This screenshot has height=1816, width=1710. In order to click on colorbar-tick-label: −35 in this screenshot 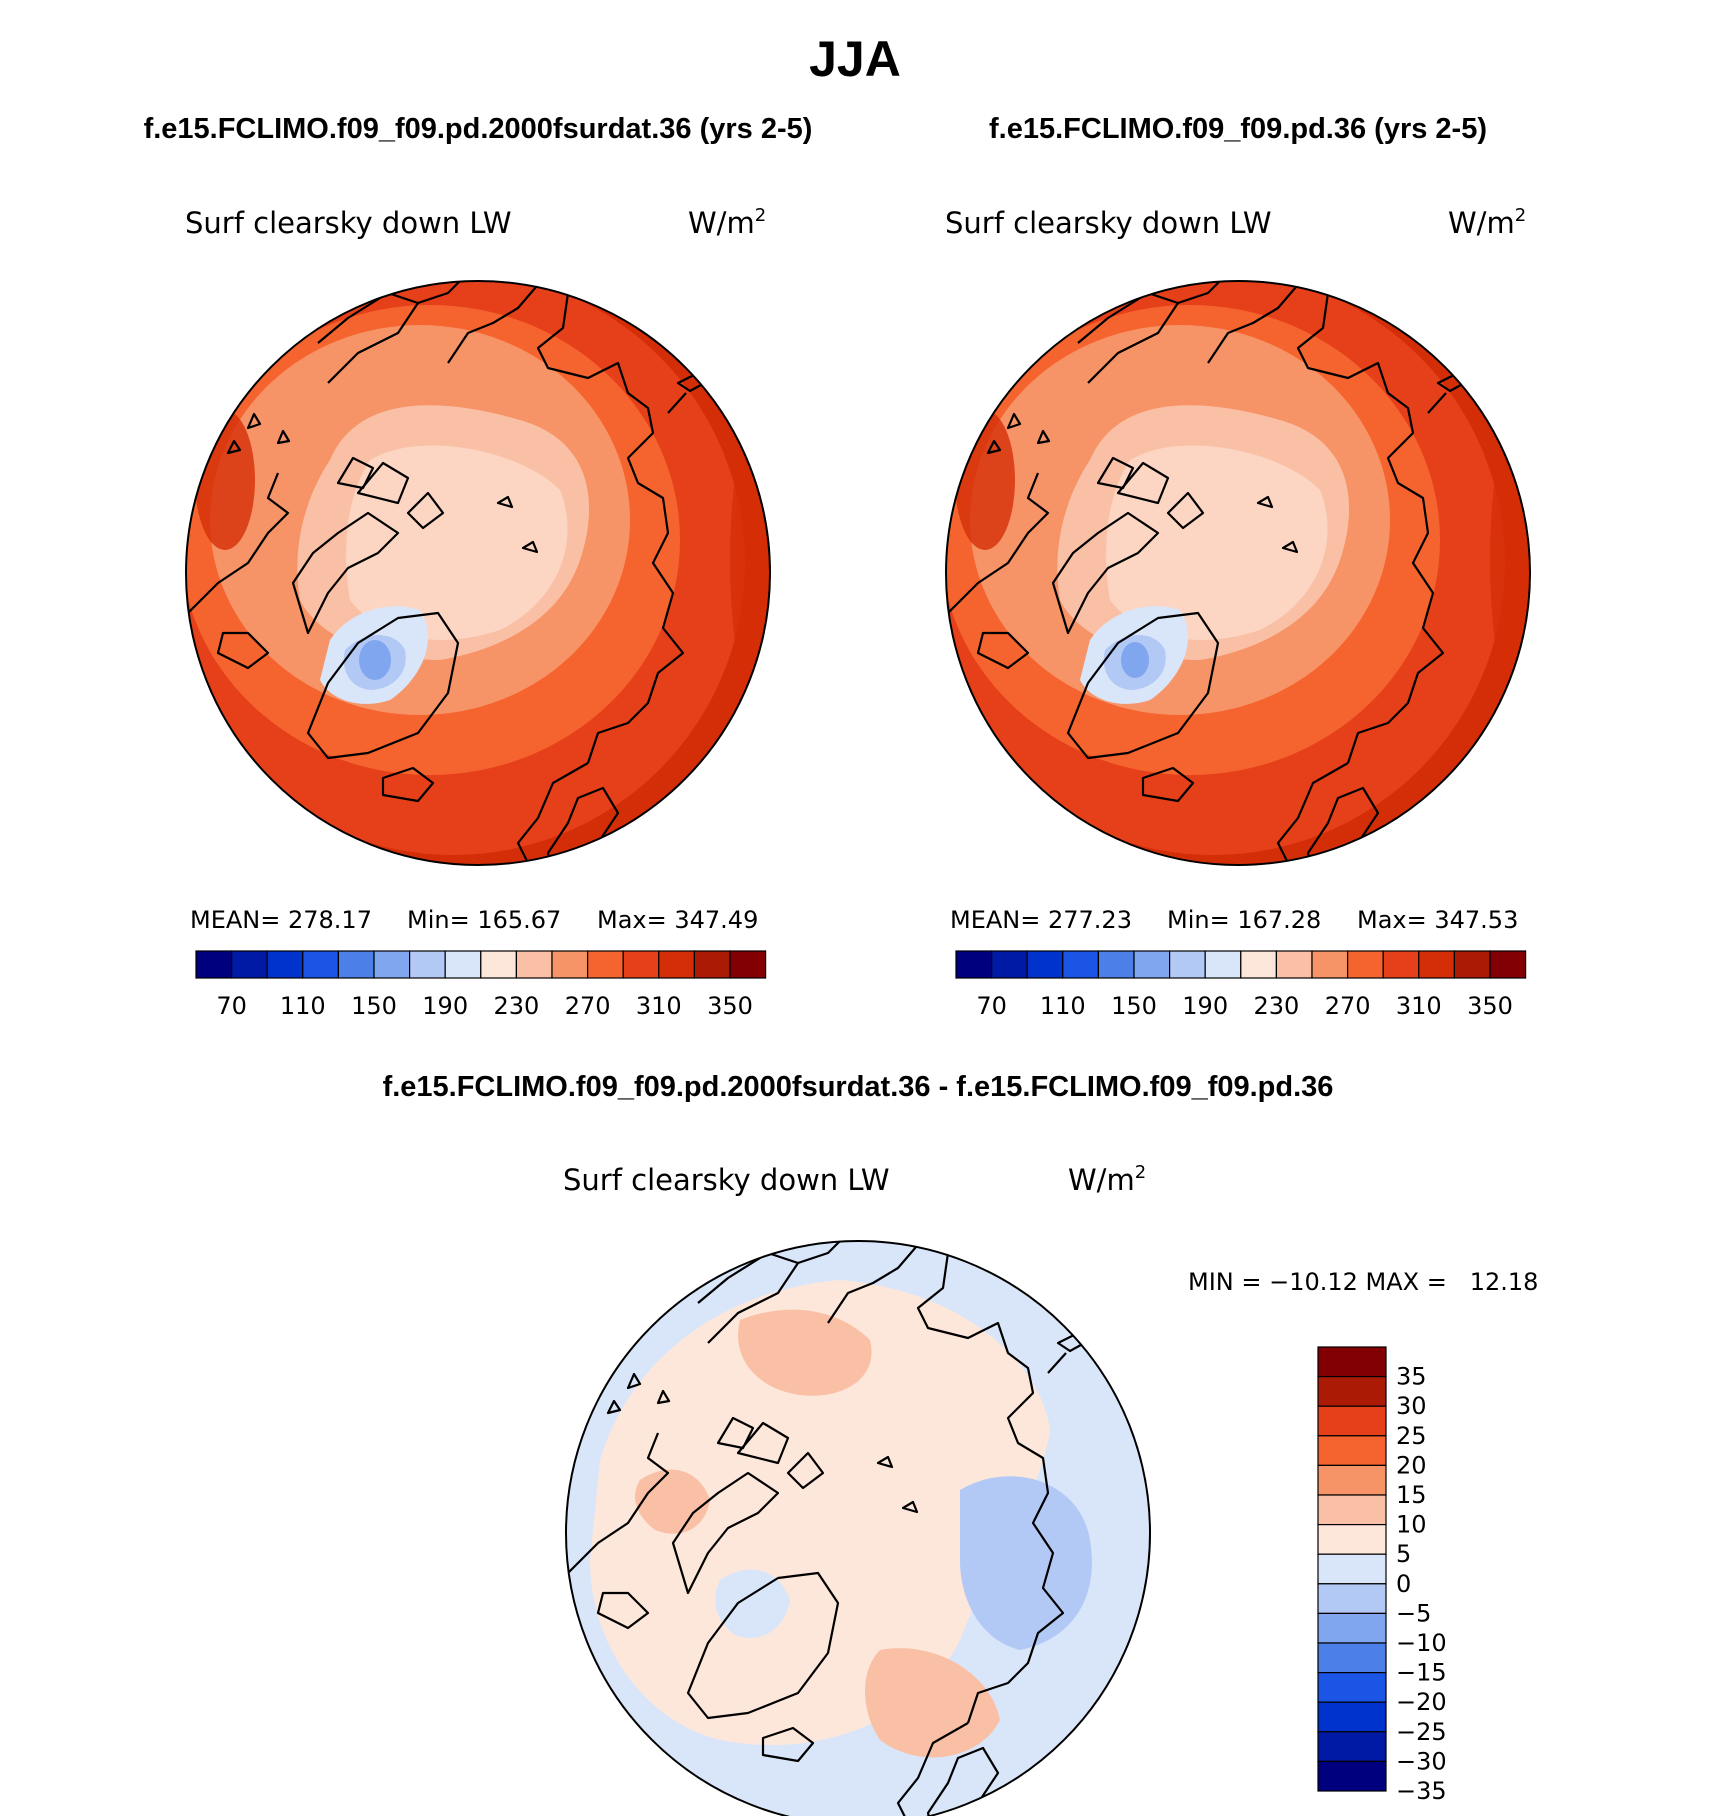, I will do `click(1421, 1791)`.